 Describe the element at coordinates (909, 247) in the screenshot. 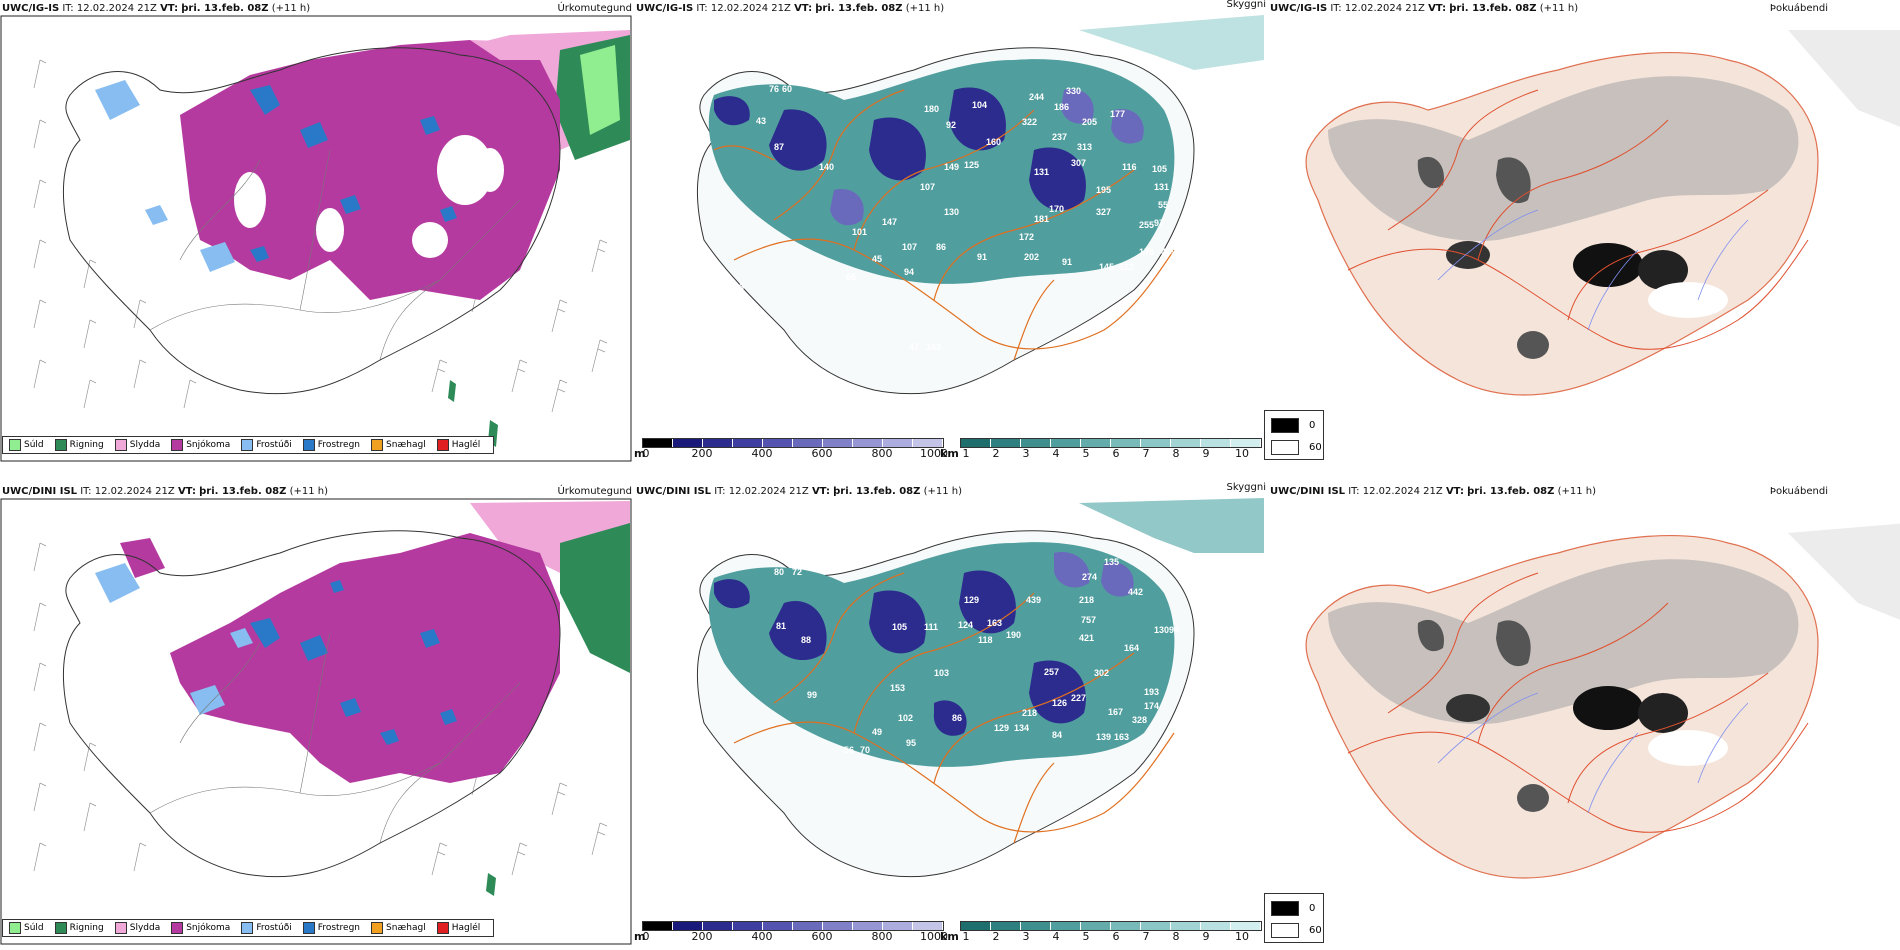

I see `visibility-value: 107` at that location.